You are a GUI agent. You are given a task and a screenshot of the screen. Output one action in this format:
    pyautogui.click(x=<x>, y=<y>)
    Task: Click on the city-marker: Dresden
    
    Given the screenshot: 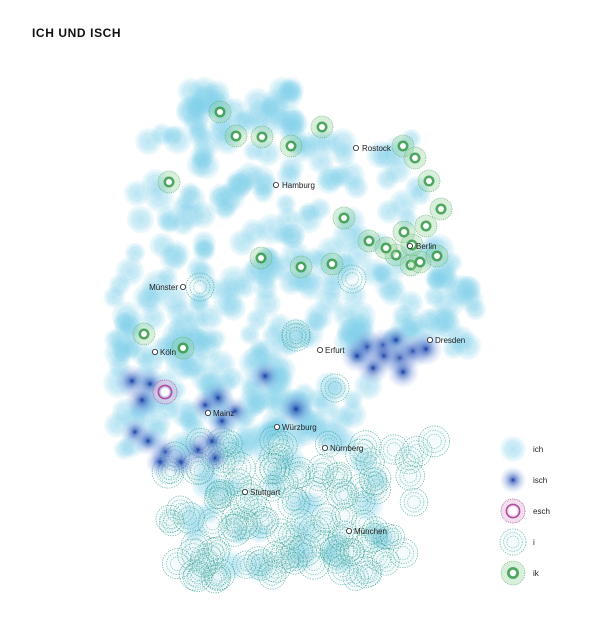 What is the action you would take?
    pyautogui.click(x=445, y=340)
    